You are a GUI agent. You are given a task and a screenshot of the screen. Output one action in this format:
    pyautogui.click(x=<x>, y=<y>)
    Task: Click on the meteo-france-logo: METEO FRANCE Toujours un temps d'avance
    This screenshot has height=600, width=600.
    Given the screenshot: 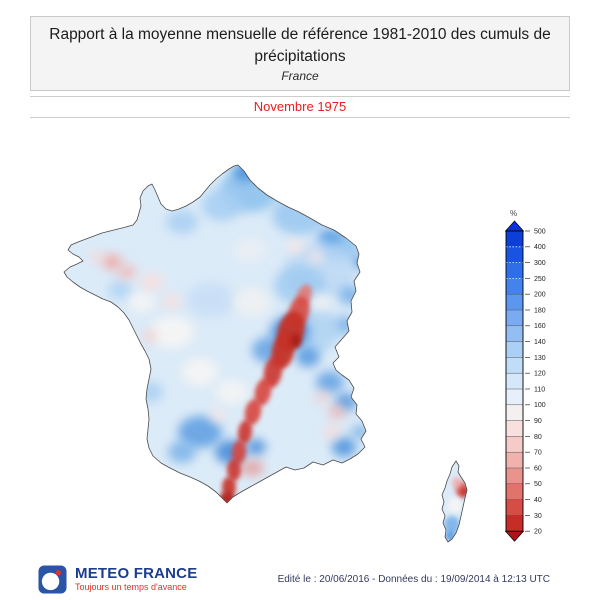 What is the action you would take?
    pyautogui.click(x=117, y=579)
    